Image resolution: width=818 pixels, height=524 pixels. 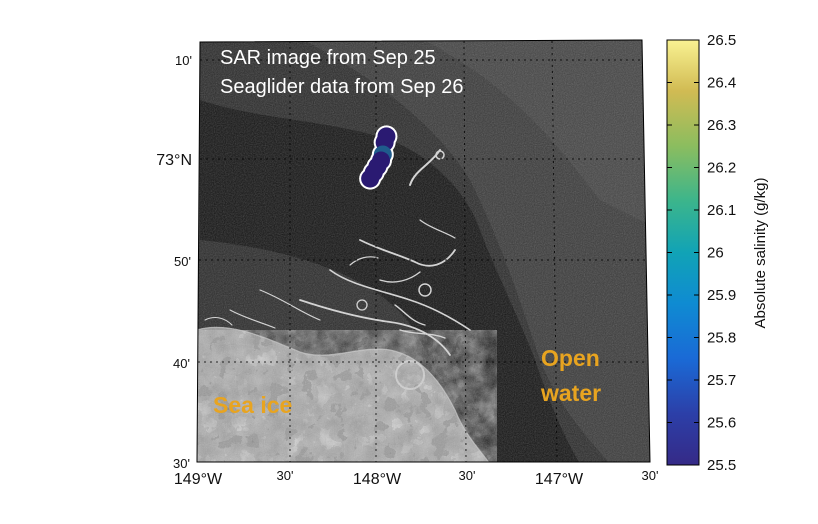 I want to click on sea-ice-label: Sea ice, so click(x=252, y=405).